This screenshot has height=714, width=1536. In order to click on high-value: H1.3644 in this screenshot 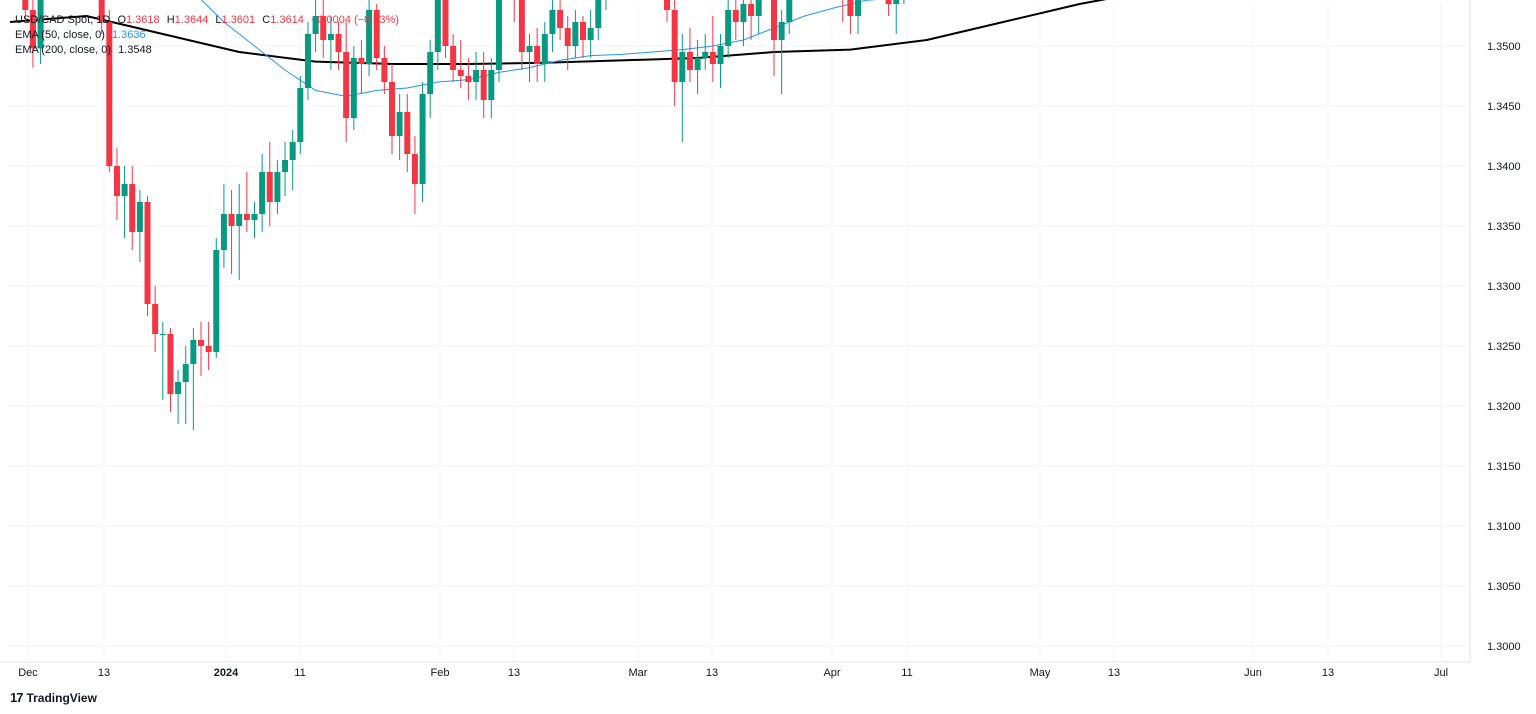, I will do `click(187, 20)`.